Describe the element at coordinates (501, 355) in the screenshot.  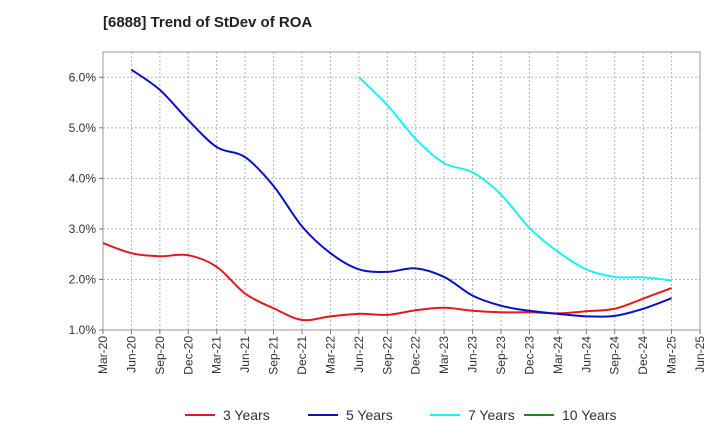
I see `x-tick-label: Sep-23` at that location.